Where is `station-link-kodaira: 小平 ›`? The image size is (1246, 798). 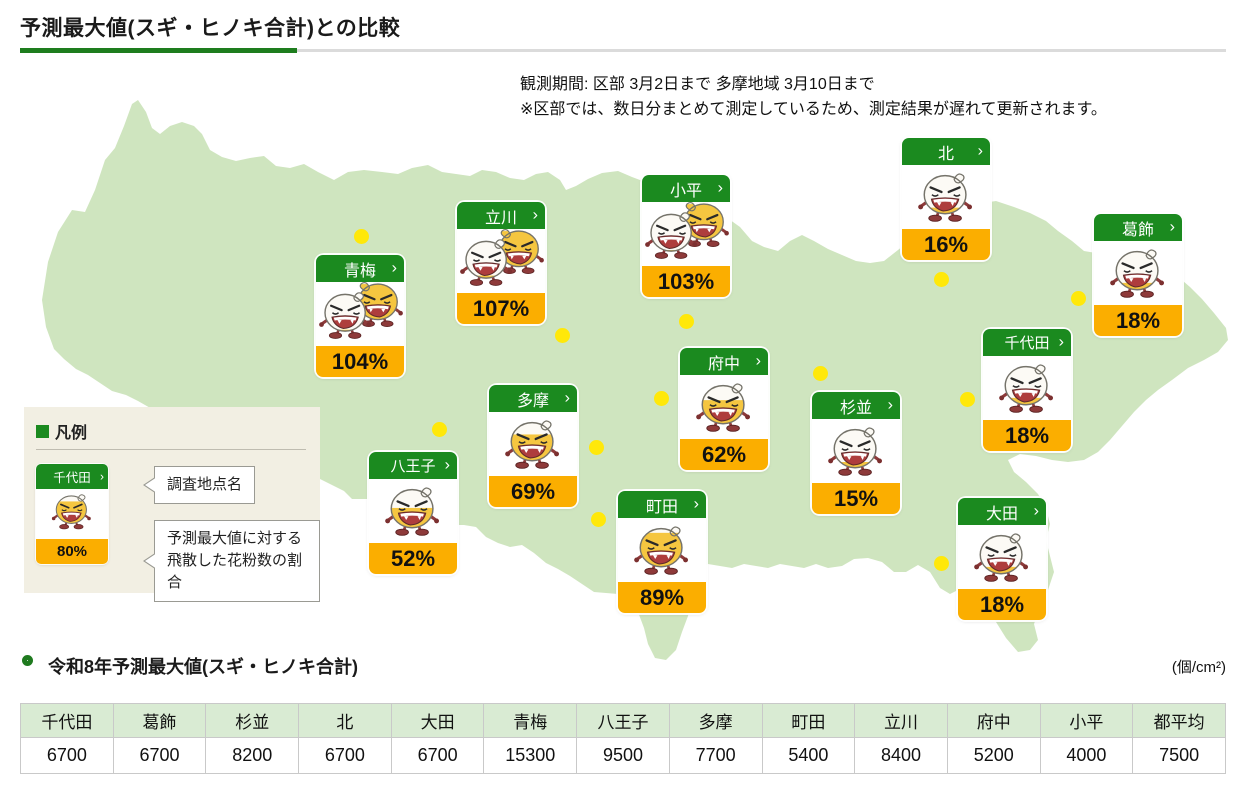
station-link-kodaira: 小平 › is located at coordinates (686, 188).